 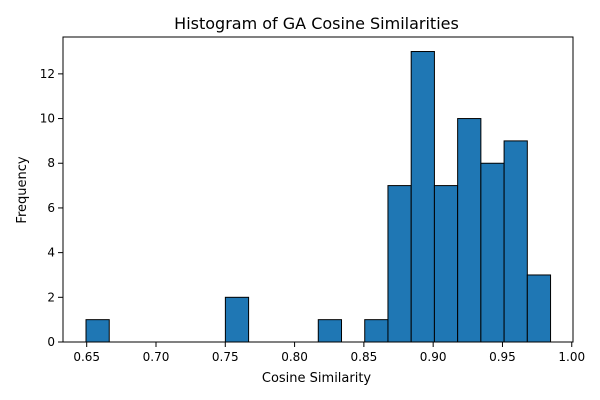 I want to click on y-tick-label: 10, so click(x=47, y=119).